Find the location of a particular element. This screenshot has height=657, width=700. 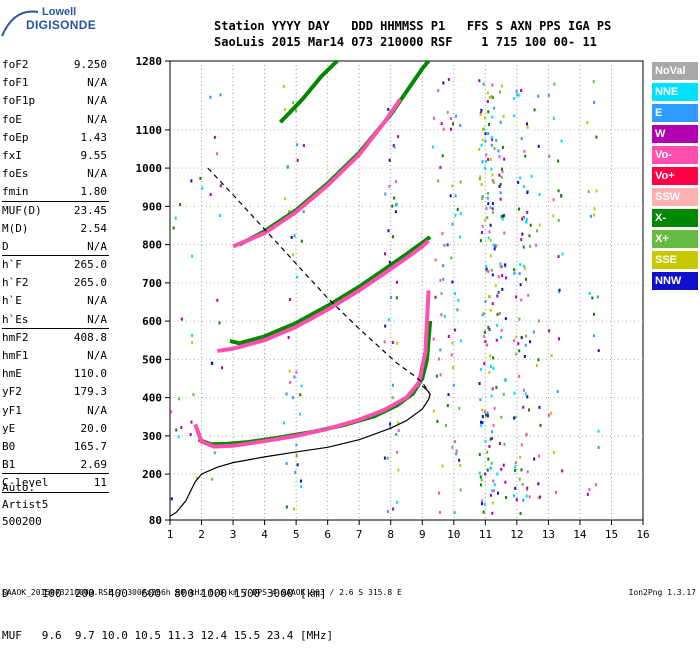

logo-swoosh-icon is located at coordinates (20, 23).